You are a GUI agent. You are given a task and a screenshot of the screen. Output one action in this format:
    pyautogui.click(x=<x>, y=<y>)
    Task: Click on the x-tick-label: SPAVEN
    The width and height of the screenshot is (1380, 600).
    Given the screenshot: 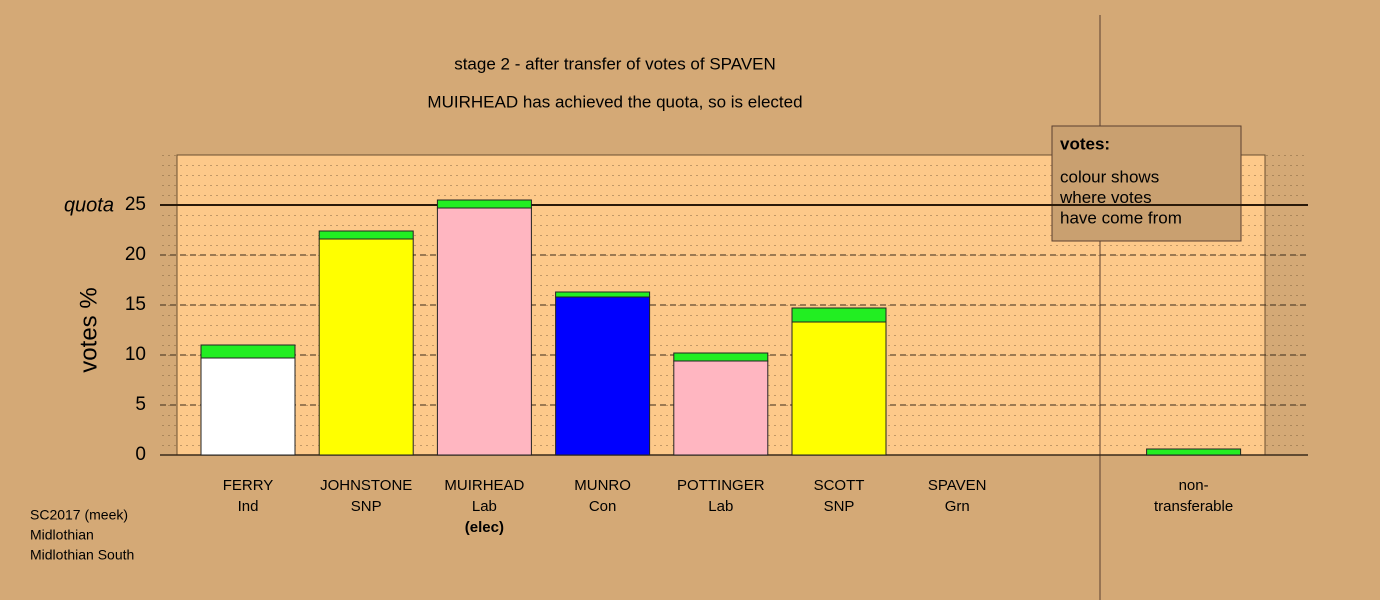 What is the action you would take?
    pyautogui.click(x=957, y=485)
    